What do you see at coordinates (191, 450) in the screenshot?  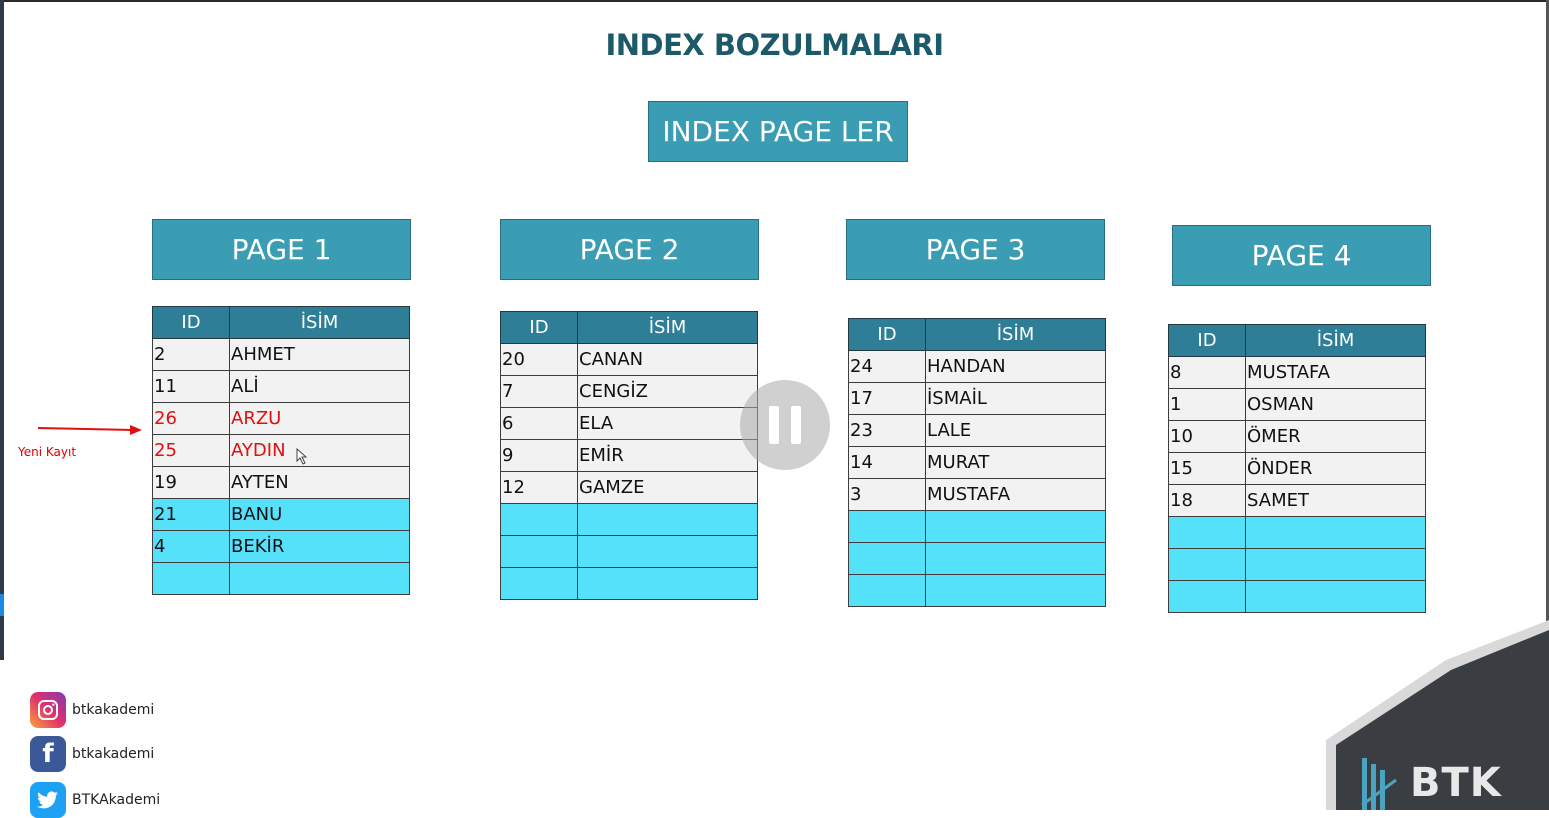 I see `id-cell: 25` at bounding box center [191, 450].